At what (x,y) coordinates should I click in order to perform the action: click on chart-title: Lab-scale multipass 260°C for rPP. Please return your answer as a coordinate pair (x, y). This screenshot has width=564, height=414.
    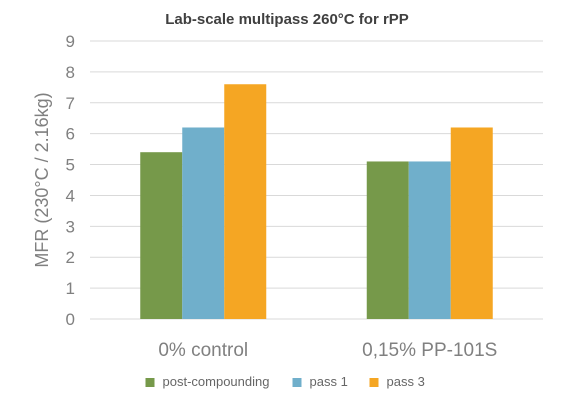
    Looking at the image, I should click on (287, 19).